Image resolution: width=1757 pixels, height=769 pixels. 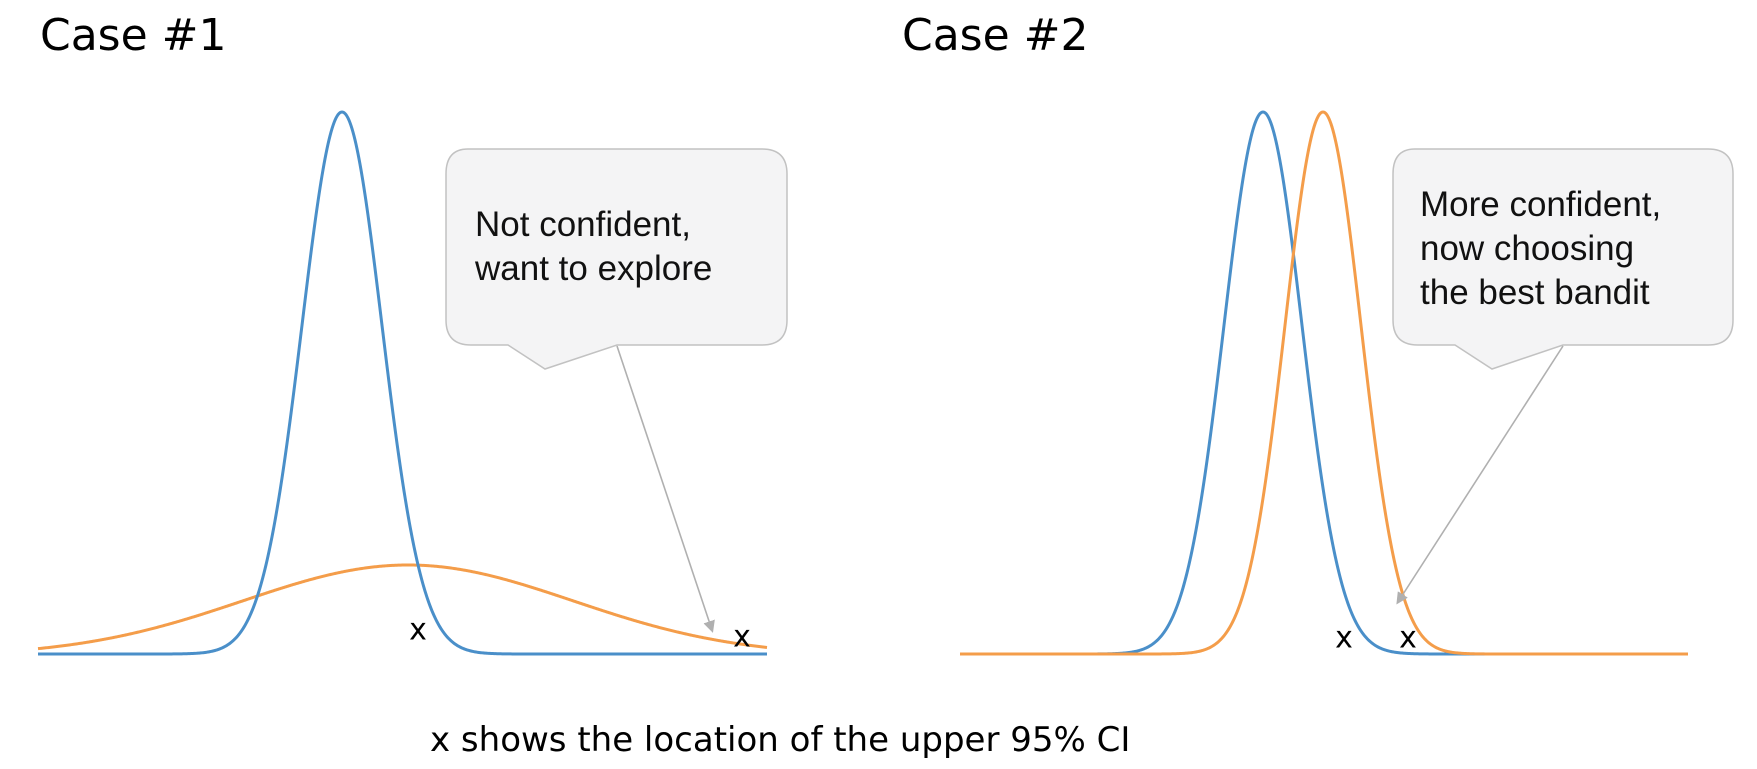 What do you see at coordinates (780, 740) in the screenshot?
I see `figure-caption: x shows the location of the upper 95% CI` at bounding box center [780, 740].